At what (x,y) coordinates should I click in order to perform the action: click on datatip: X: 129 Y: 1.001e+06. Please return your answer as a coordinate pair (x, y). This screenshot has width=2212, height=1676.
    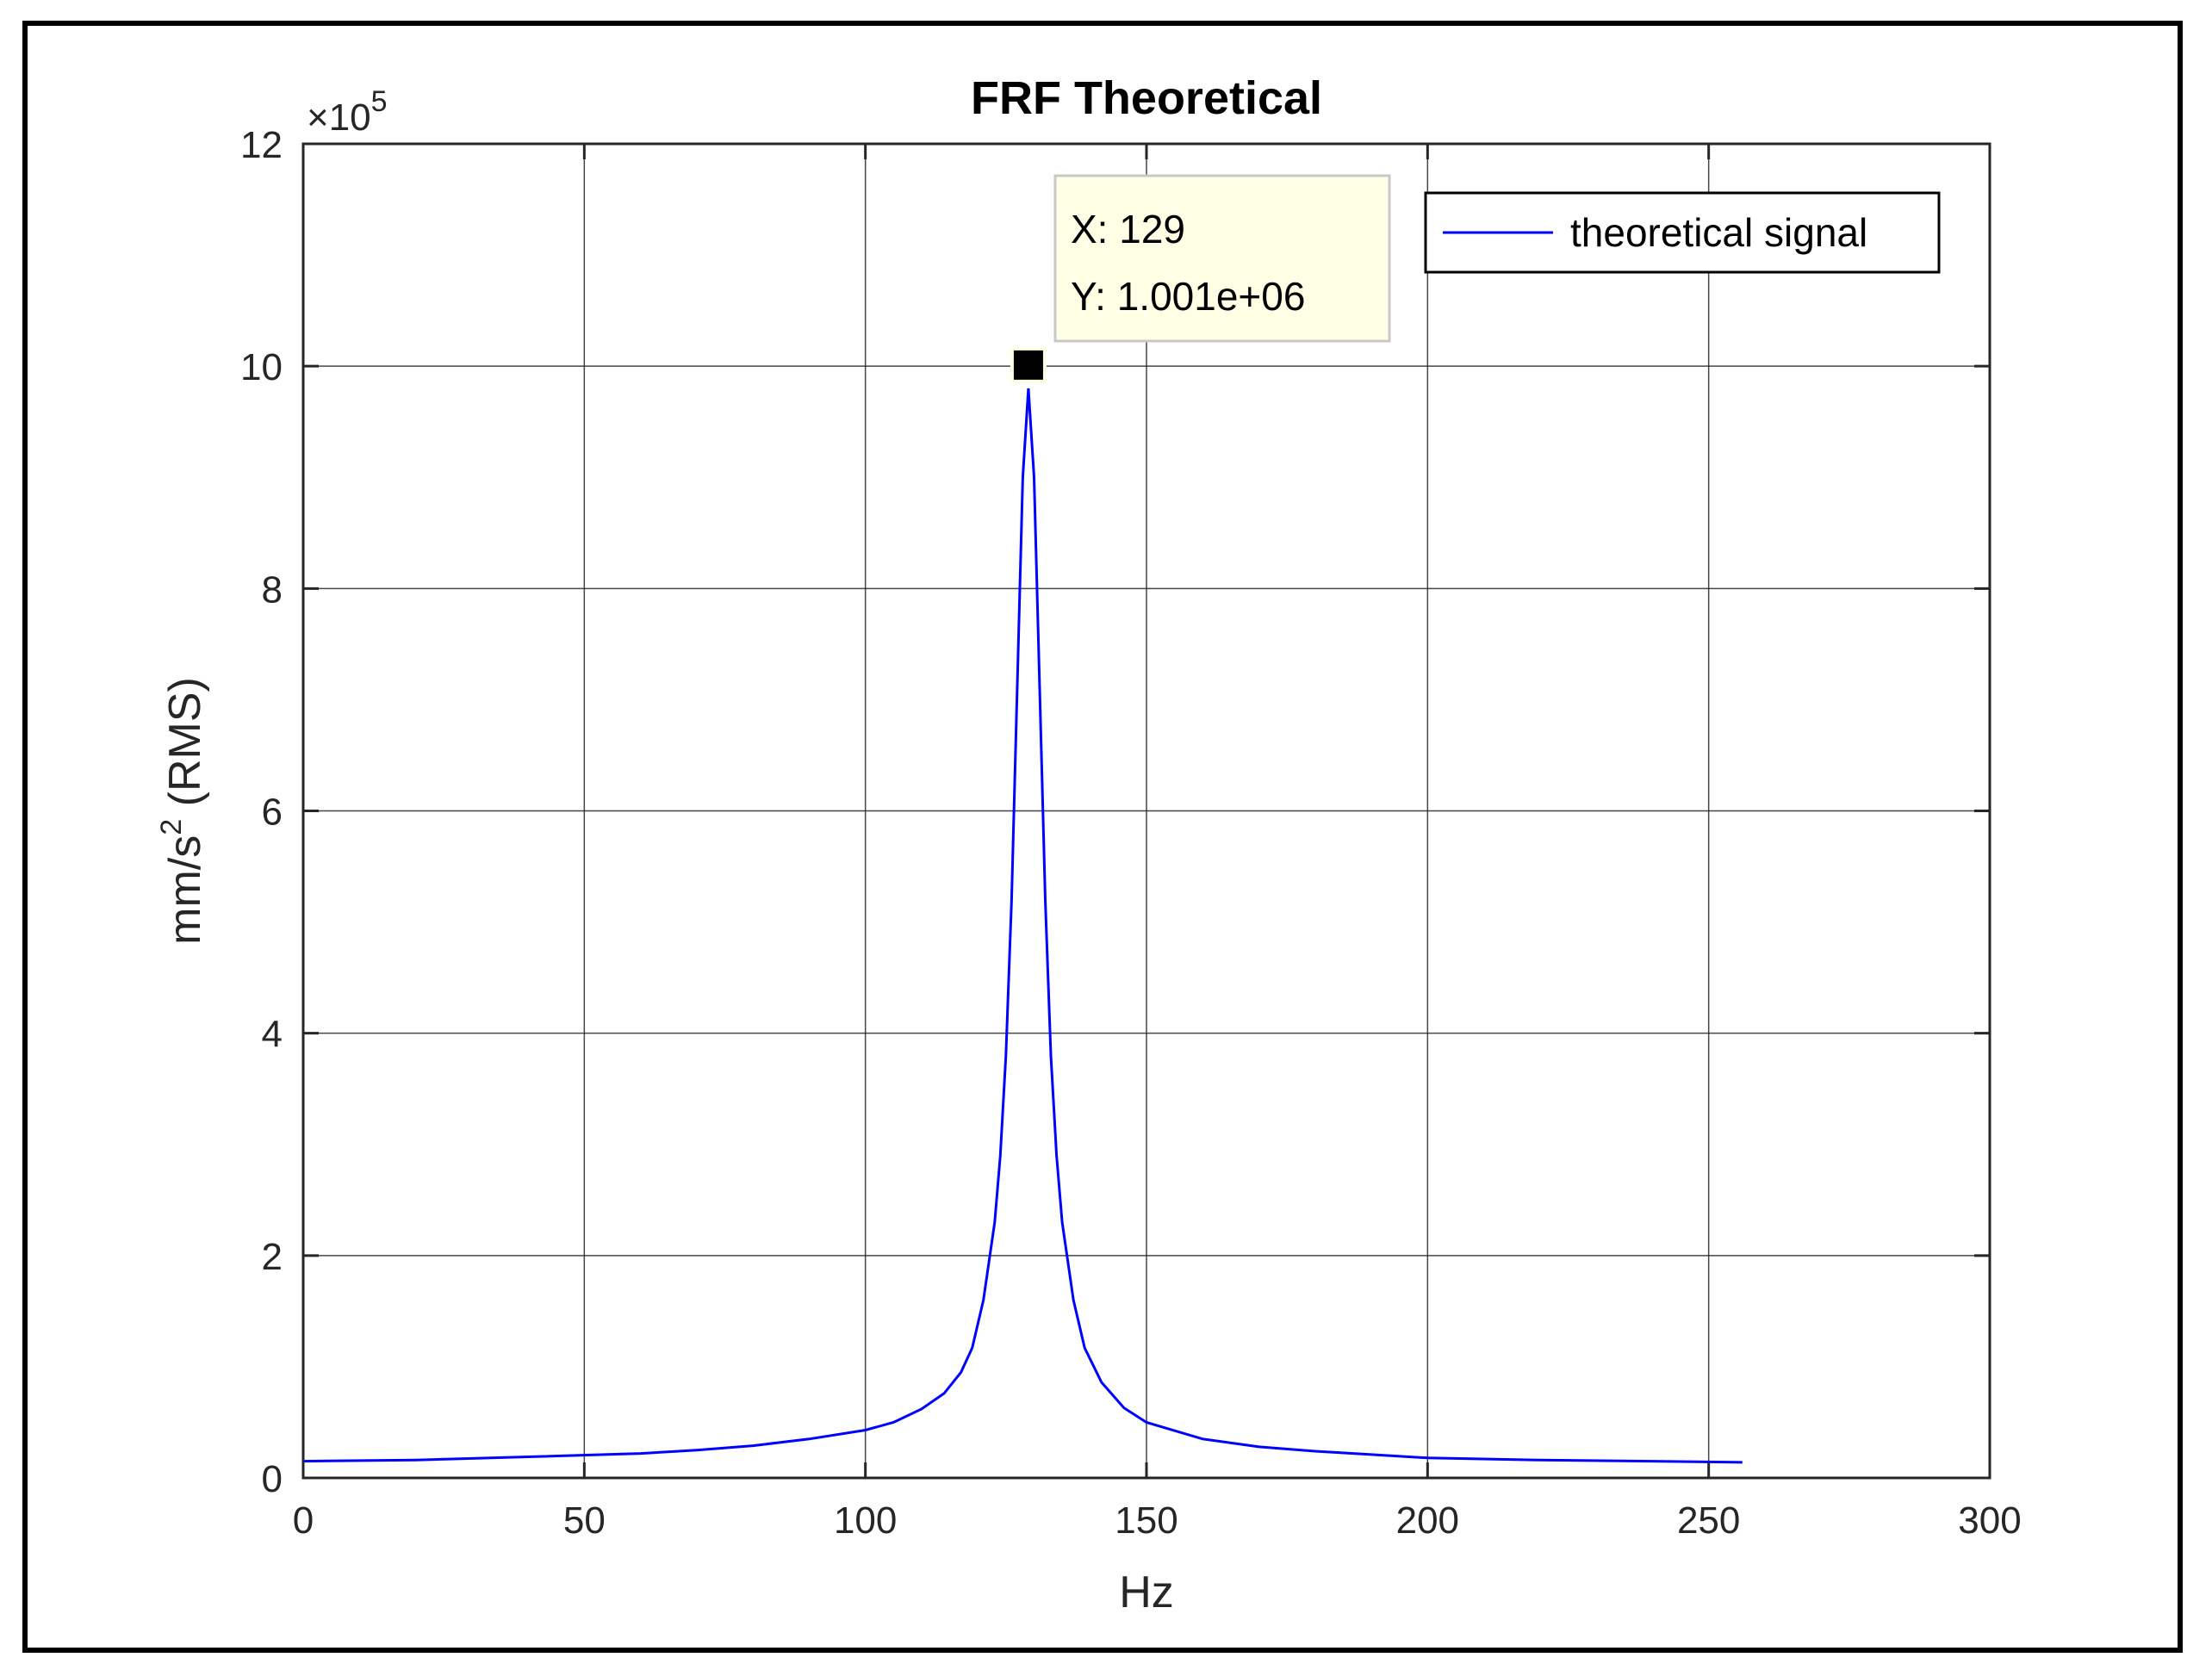
    Looking at the image, I should click on (1222, 258).